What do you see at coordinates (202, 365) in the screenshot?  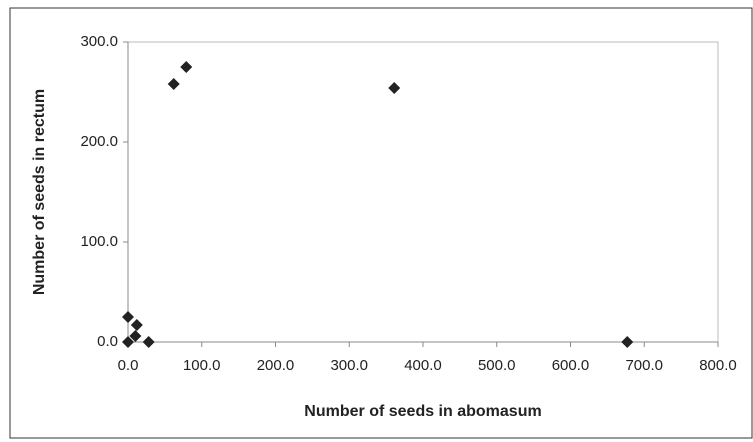 I see `x-tick-label: 100.0` at bounding box center [202, 365].